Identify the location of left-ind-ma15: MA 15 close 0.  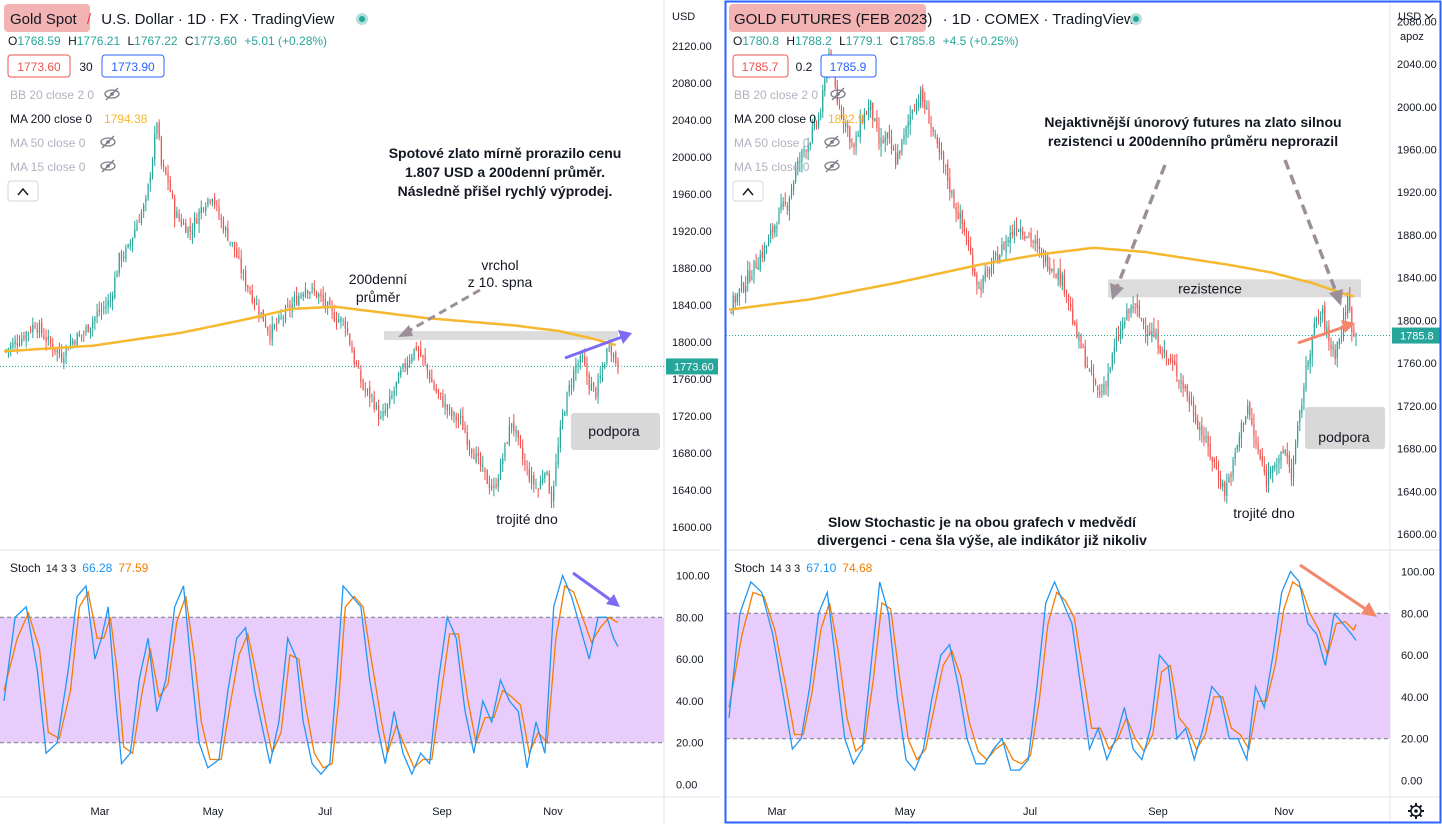
(48, 167).